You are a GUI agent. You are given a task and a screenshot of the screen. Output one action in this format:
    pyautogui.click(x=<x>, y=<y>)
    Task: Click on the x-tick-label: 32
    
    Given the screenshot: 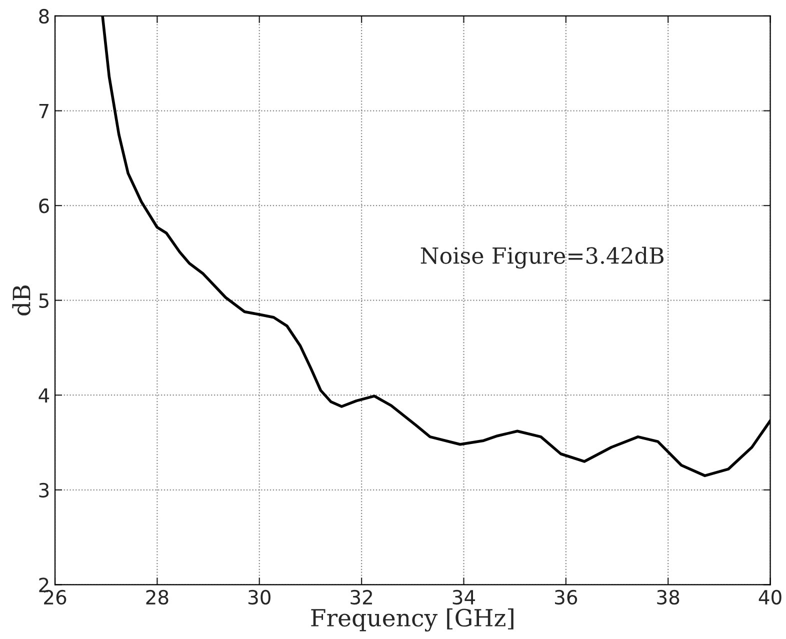 What is the action you would take?
    pyautogui.click(x=361, y=597)
    